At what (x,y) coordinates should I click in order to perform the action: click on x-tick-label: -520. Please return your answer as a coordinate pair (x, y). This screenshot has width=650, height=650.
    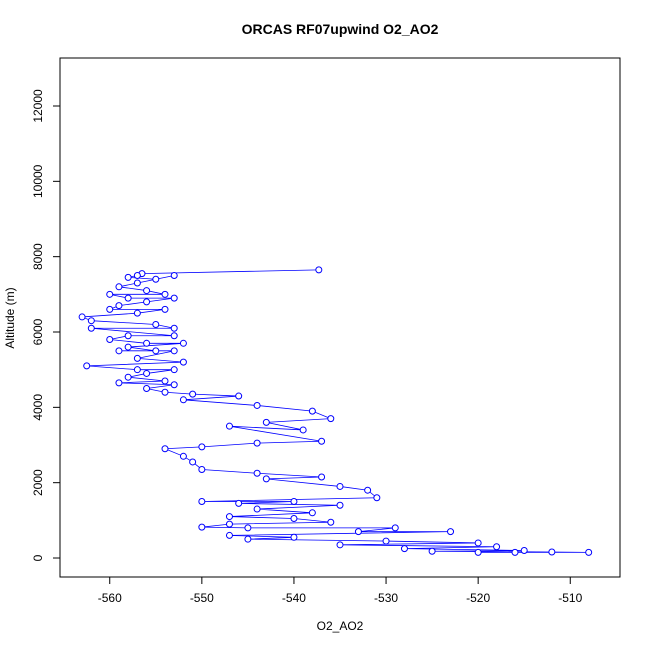
    Looking at the image, I should click on (478, 598).